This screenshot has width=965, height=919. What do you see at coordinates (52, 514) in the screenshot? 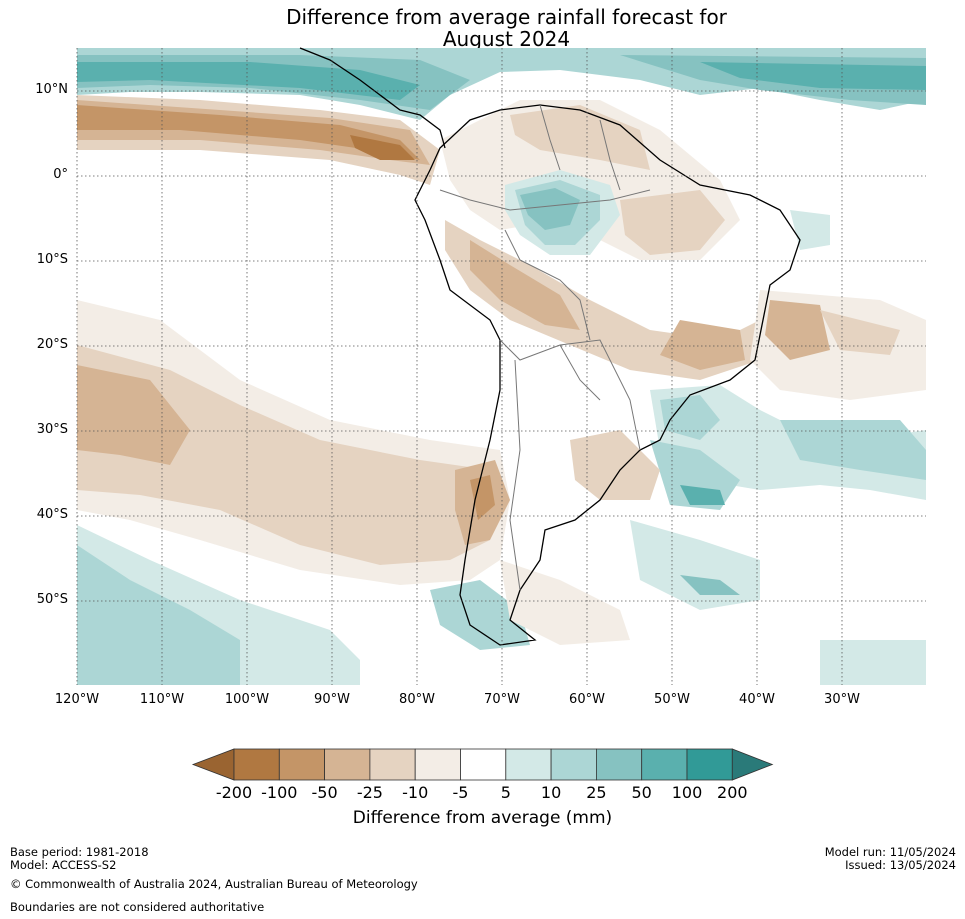
I see `lat-label-40s: 40°S` at bounding box center [52, 514].